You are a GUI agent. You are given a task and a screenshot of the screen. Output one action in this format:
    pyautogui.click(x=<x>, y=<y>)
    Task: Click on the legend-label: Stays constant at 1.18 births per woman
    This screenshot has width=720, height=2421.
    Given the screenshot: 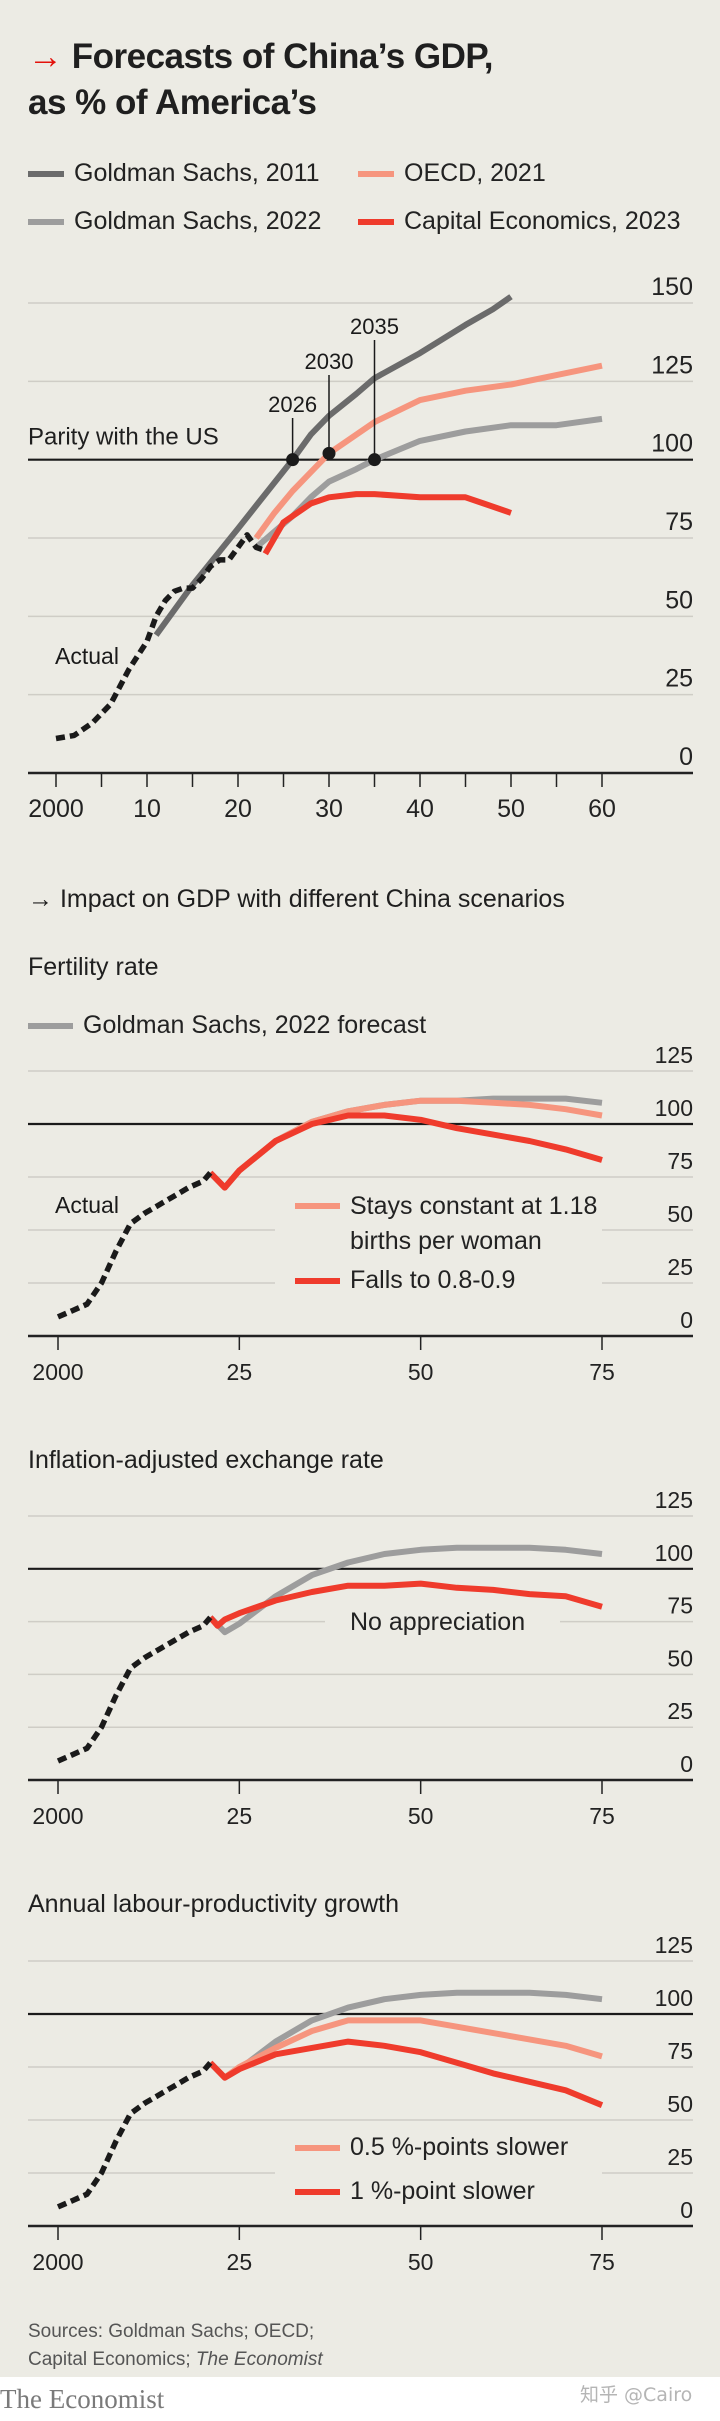 What is the action you would take?
    pyautogui.click(x=474, y=1223)
    